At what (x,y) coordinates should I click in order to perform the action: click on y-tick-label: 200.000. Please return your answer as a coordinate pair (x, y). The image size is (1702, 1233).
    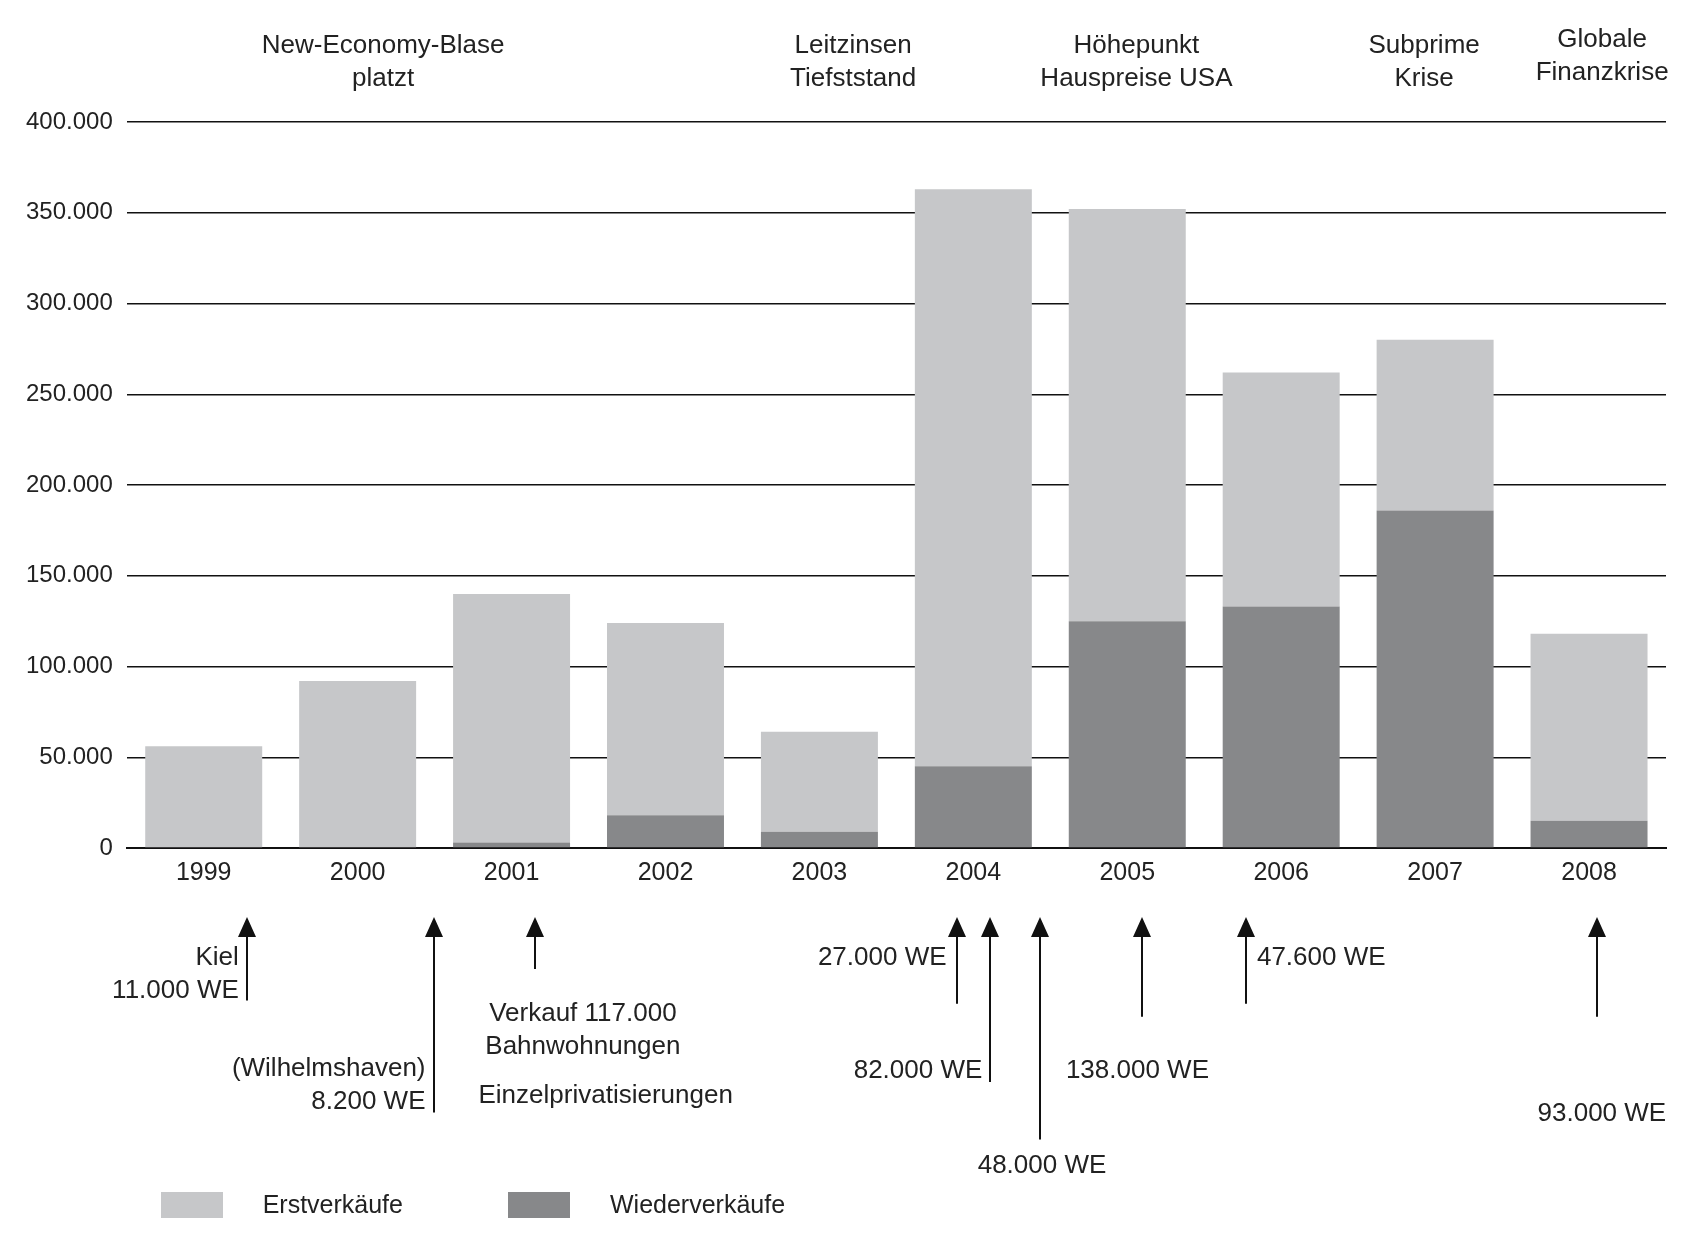
    Looking at the image, I should click on (69, 483).